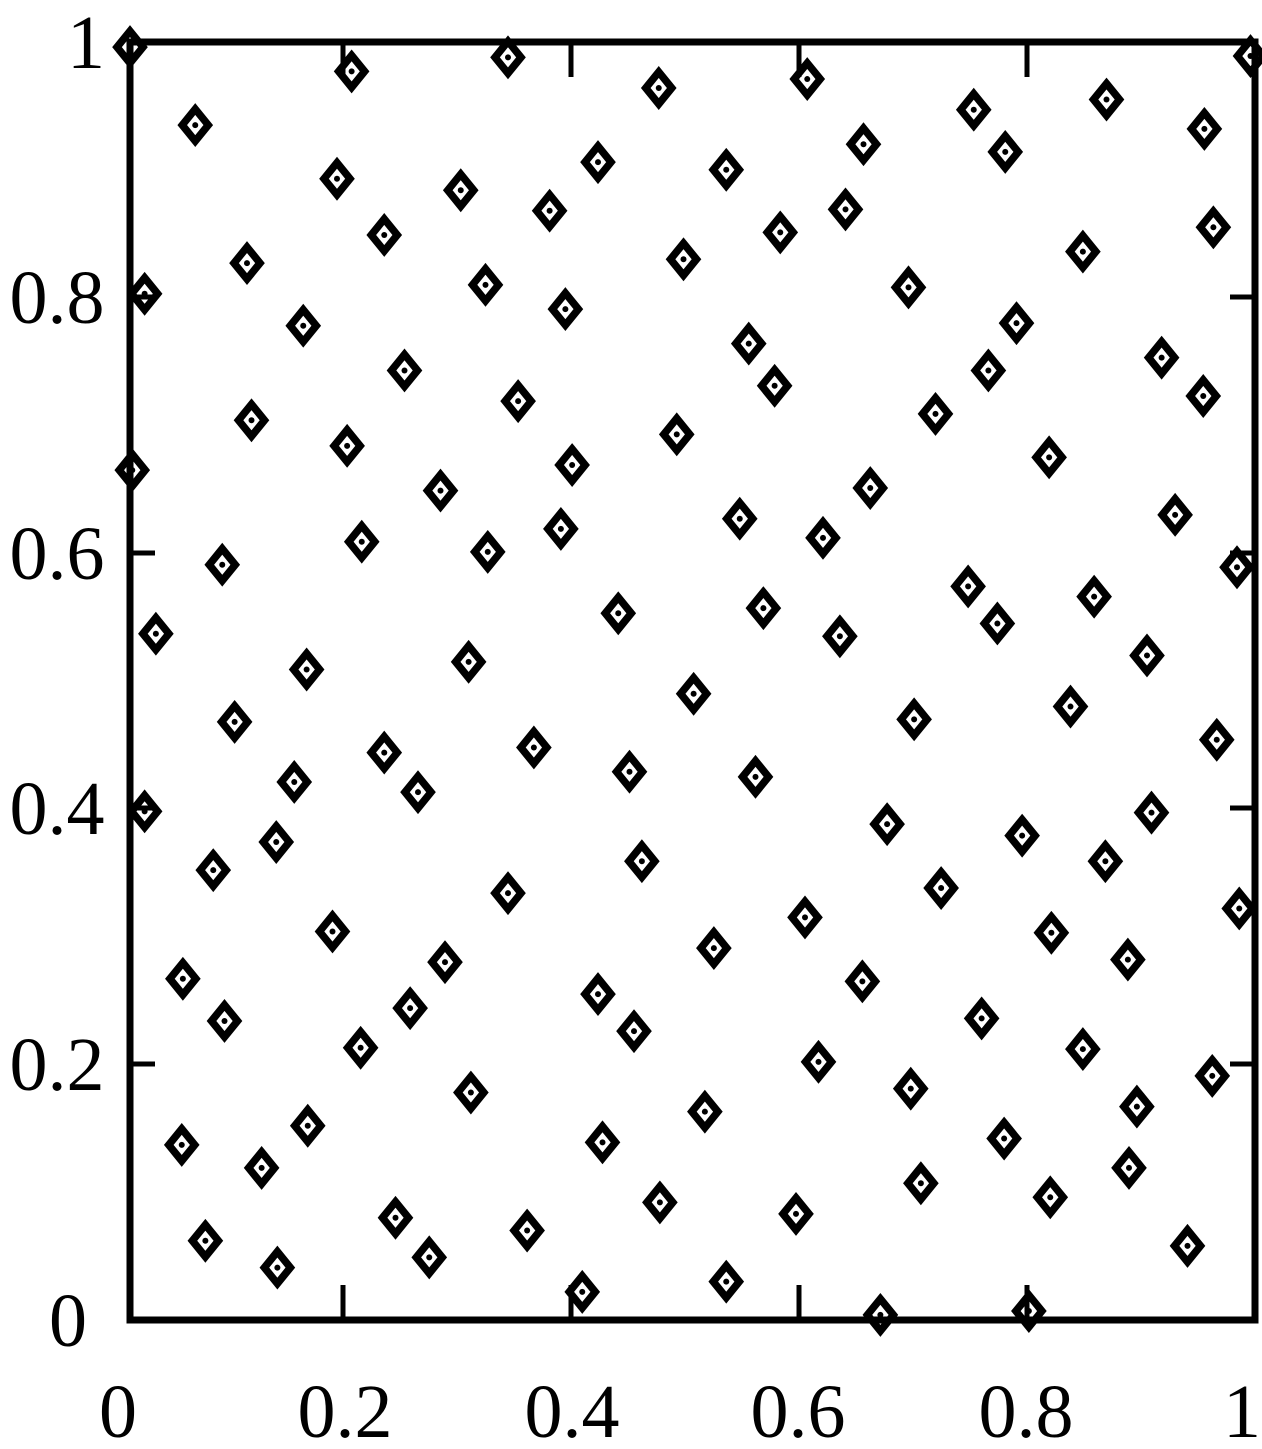  Describe the element at coordinates (345, 1409) in the screenshot. I see `x-tick-label: 0.2` at that location.